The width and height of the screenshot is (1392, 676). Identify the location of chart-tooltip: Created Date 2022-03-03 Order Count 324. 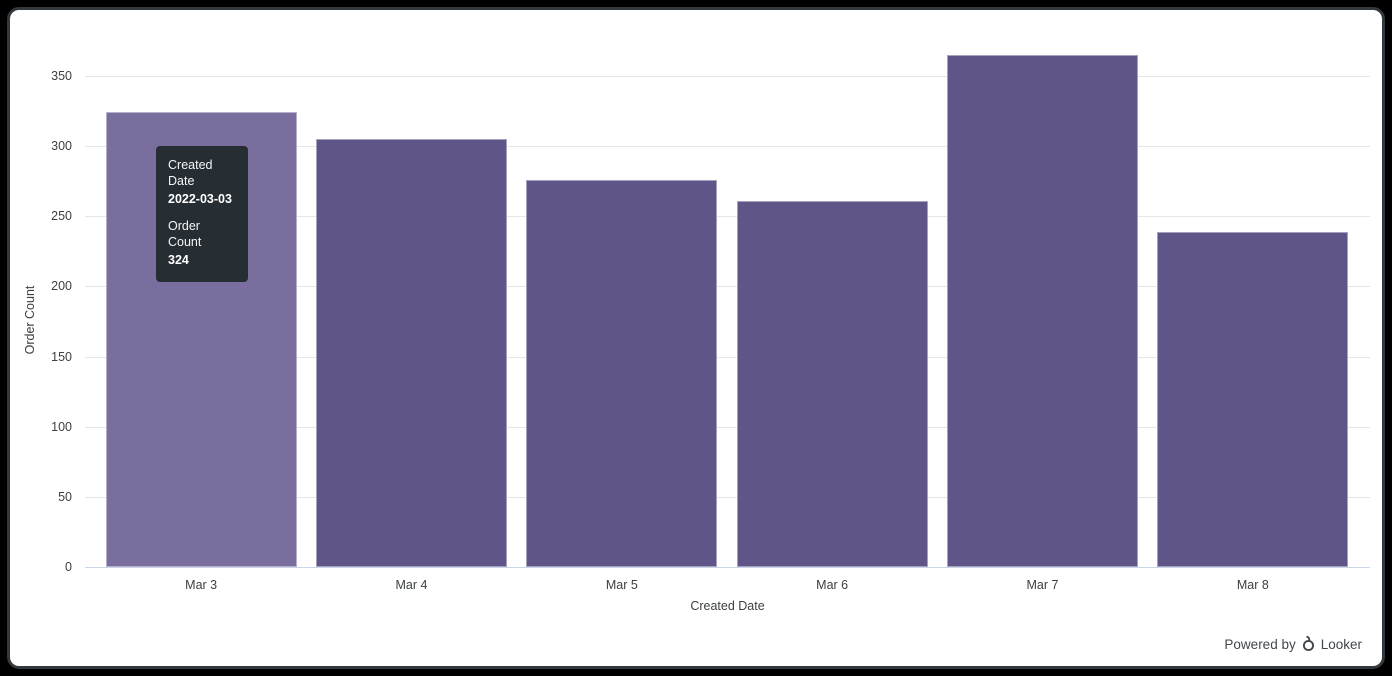
(202, 214).